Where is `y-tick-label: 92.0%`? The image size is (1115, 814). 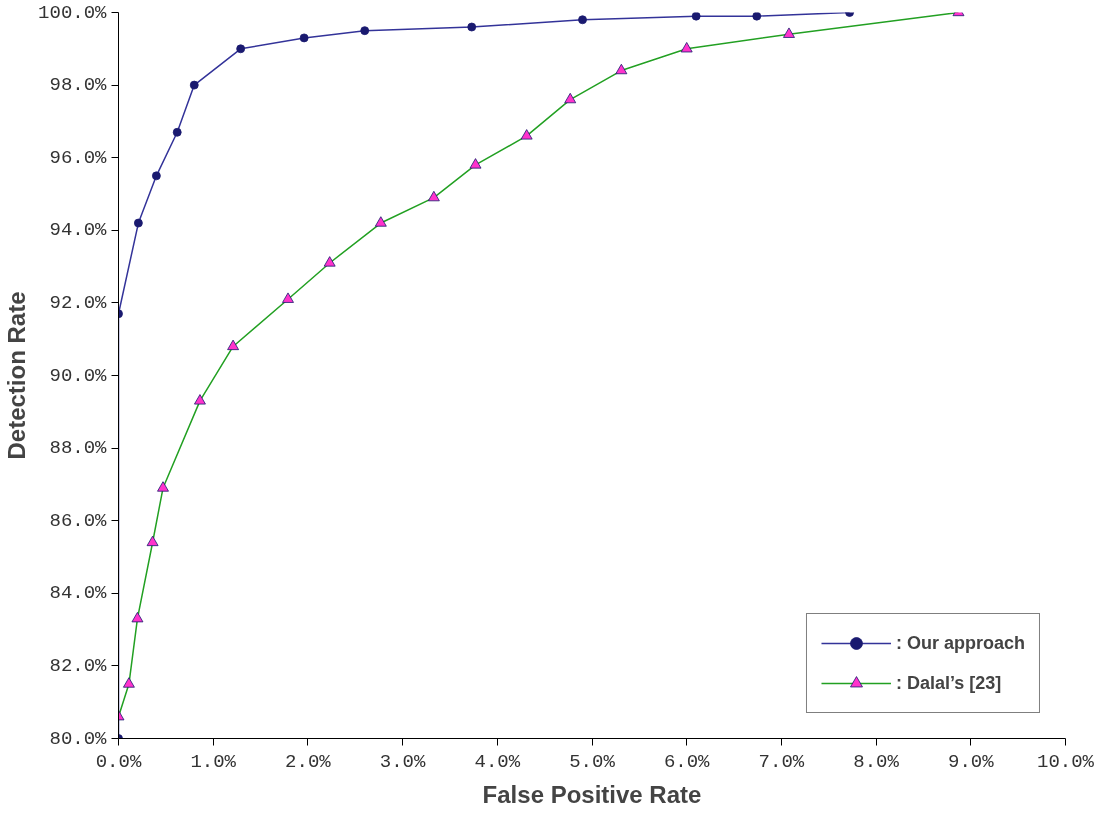 y-tick-label: 92.0% is located at coordinates (78, 302).